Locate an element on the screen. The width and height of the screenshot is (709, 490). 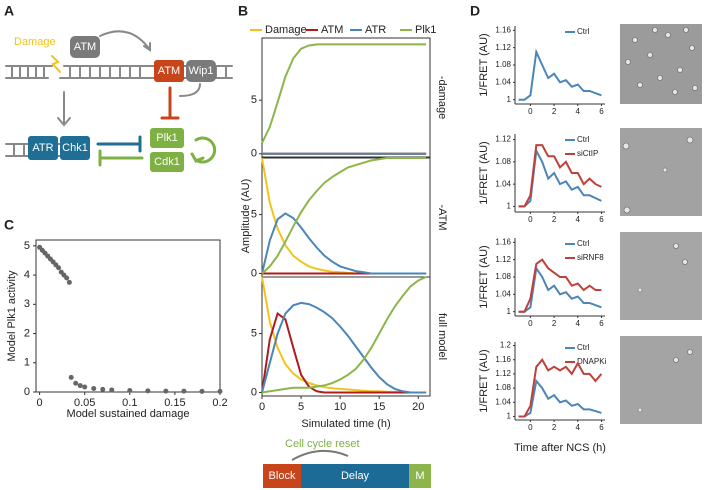
phase is located at coordinates (420, 476).